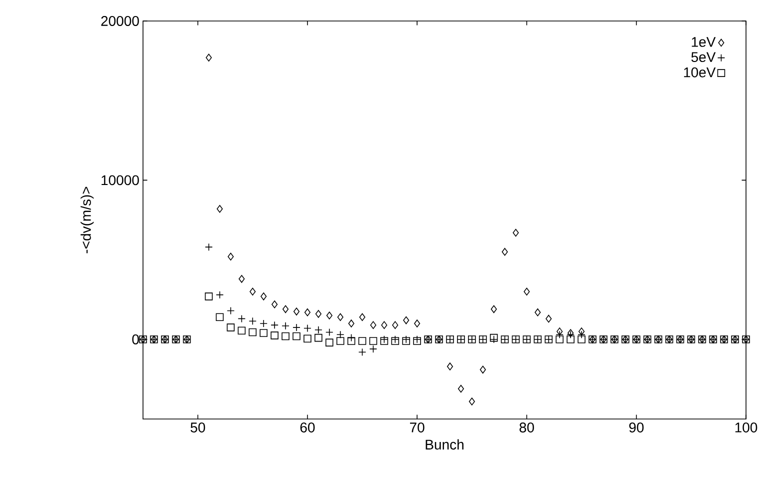  What do you see at coordinates (120, 21) in the screenshot?
I see `y-tick-label: 20000` at bounding box center [120, 21].